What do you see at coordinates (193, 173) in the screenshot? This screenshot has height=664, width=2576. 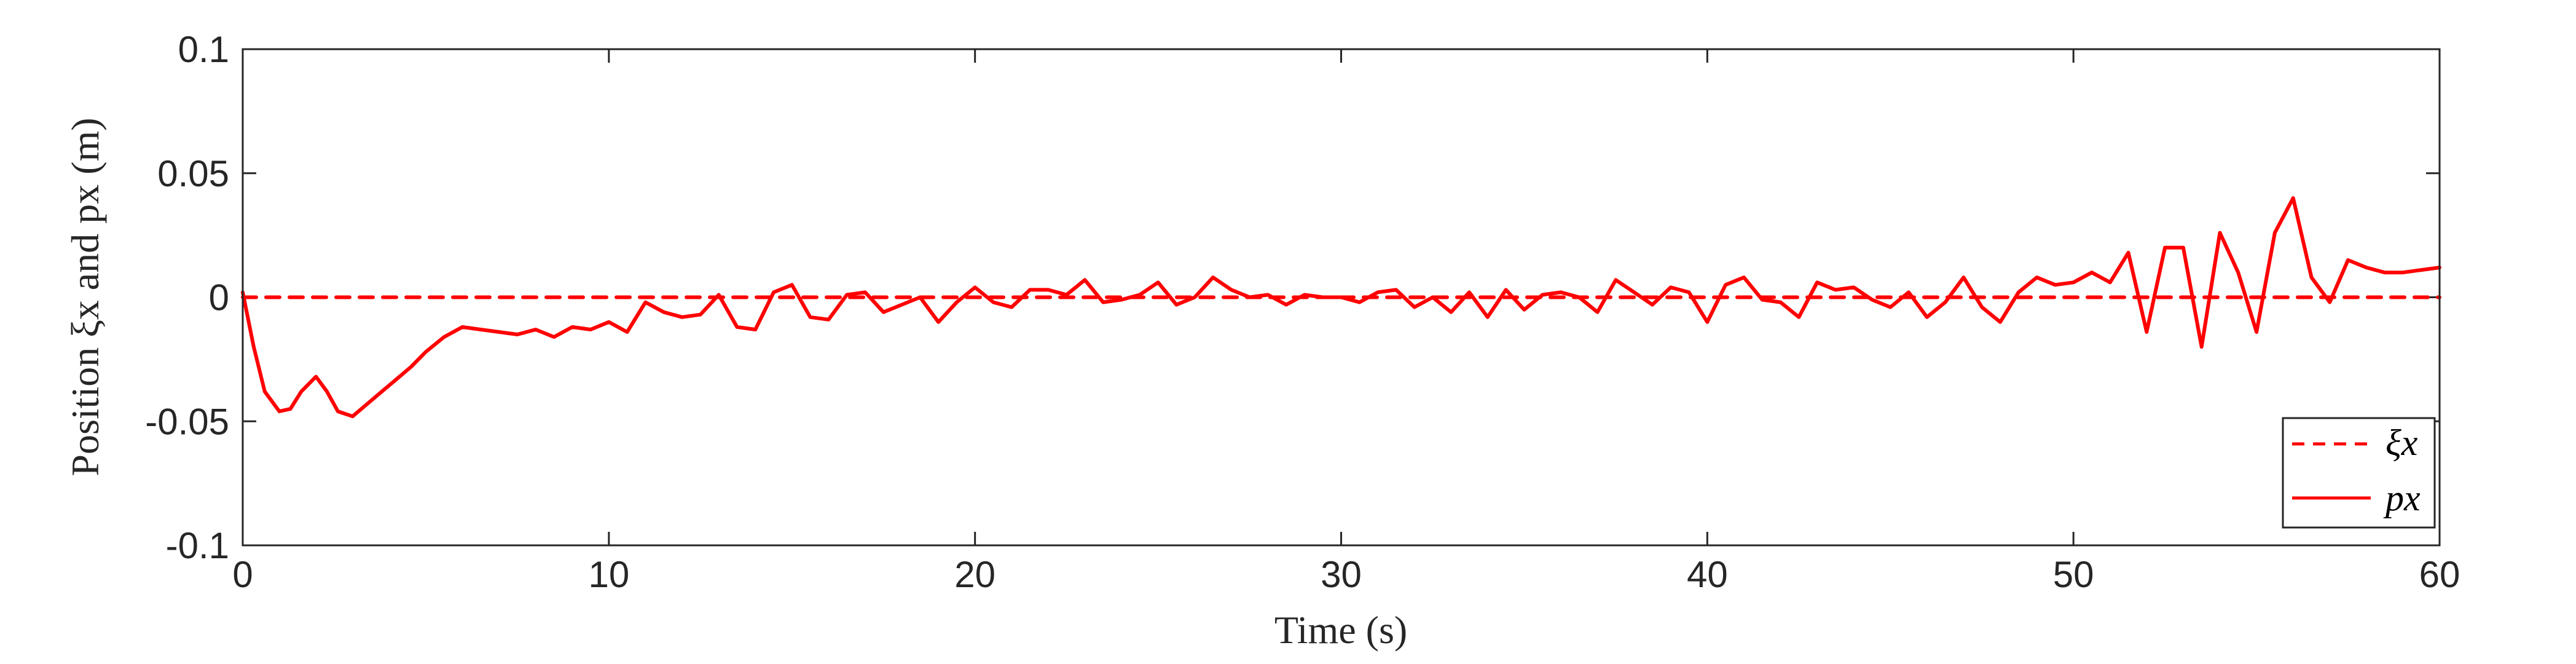 I see `y-tick-label: 0.05` at bounding box center [193, 173].